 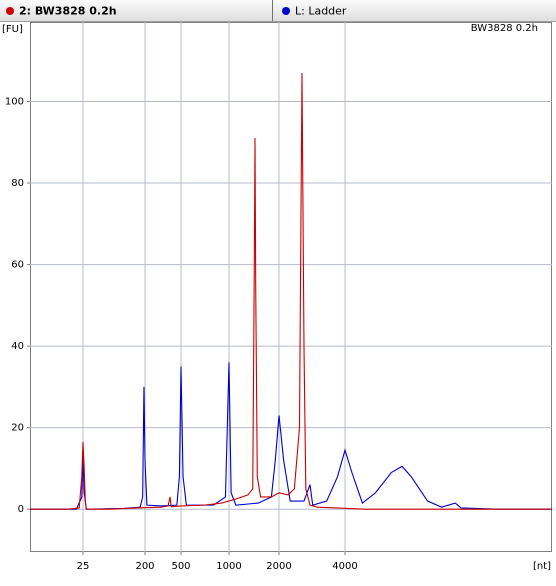 I want to click on x-tick-label: 25, so click(x=83, y=566).